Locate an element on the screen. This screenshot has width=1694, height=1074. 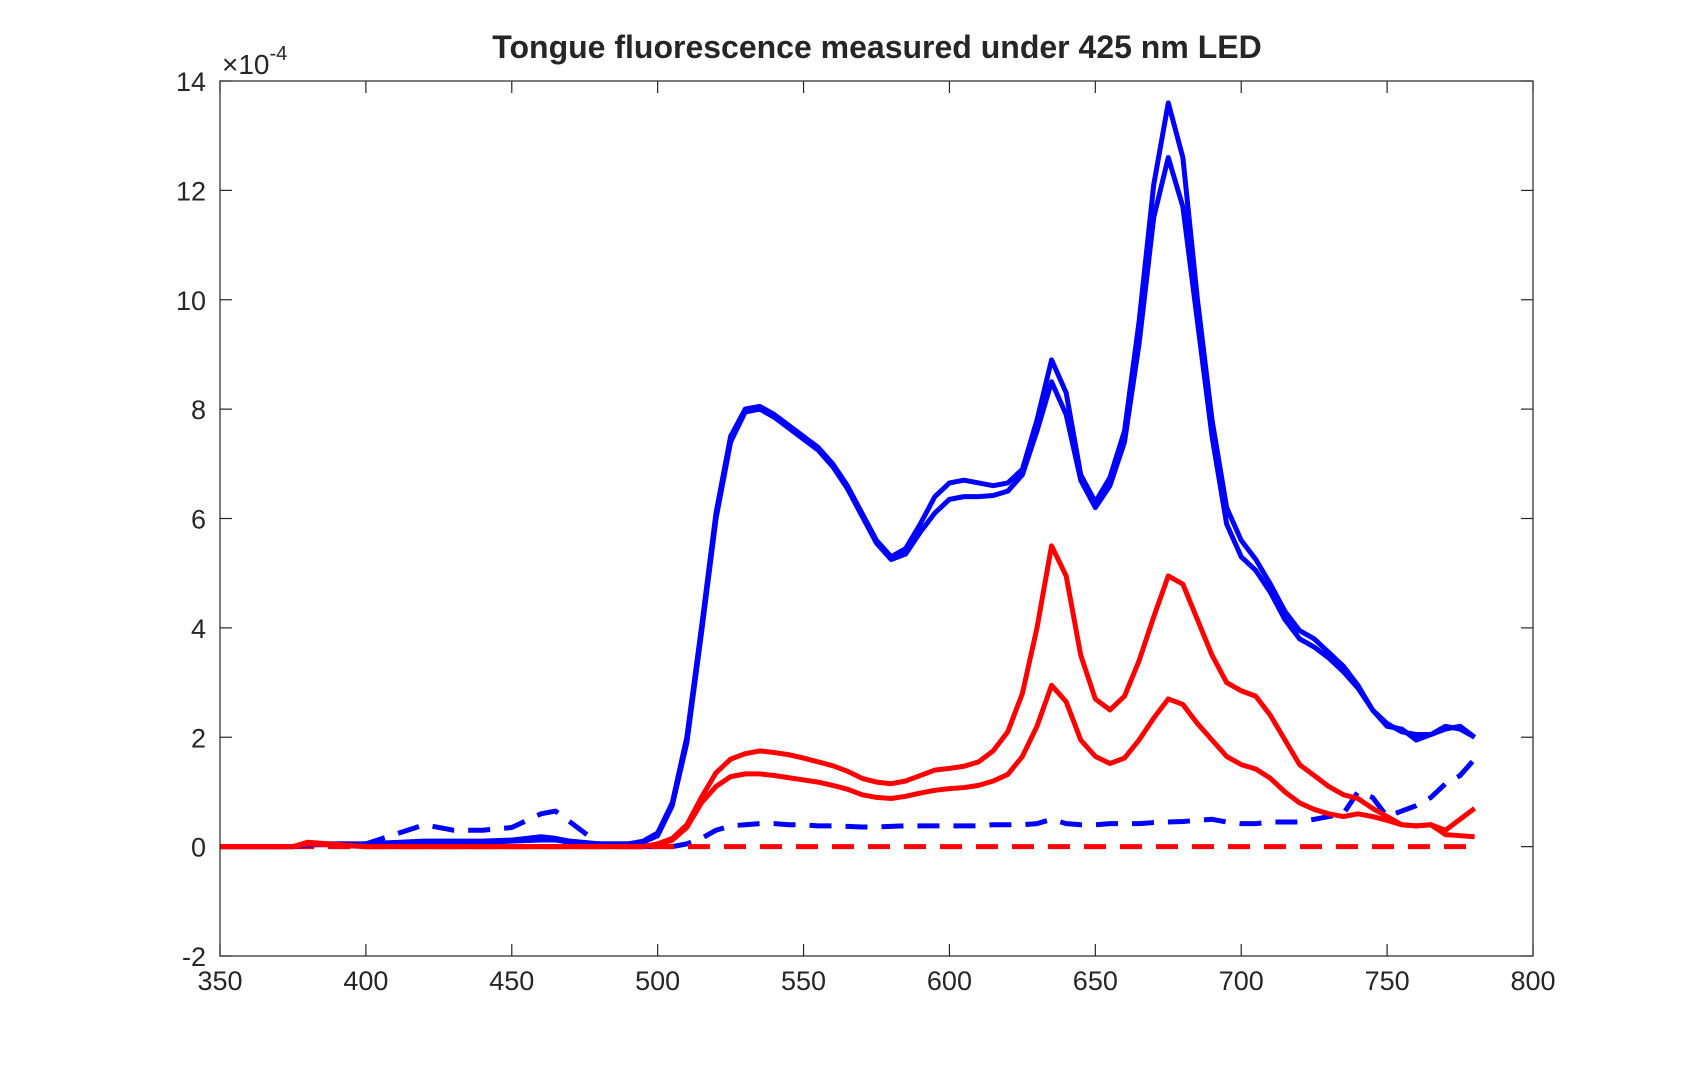
x-tick-label: 450 is located at coordinates (511, 981).